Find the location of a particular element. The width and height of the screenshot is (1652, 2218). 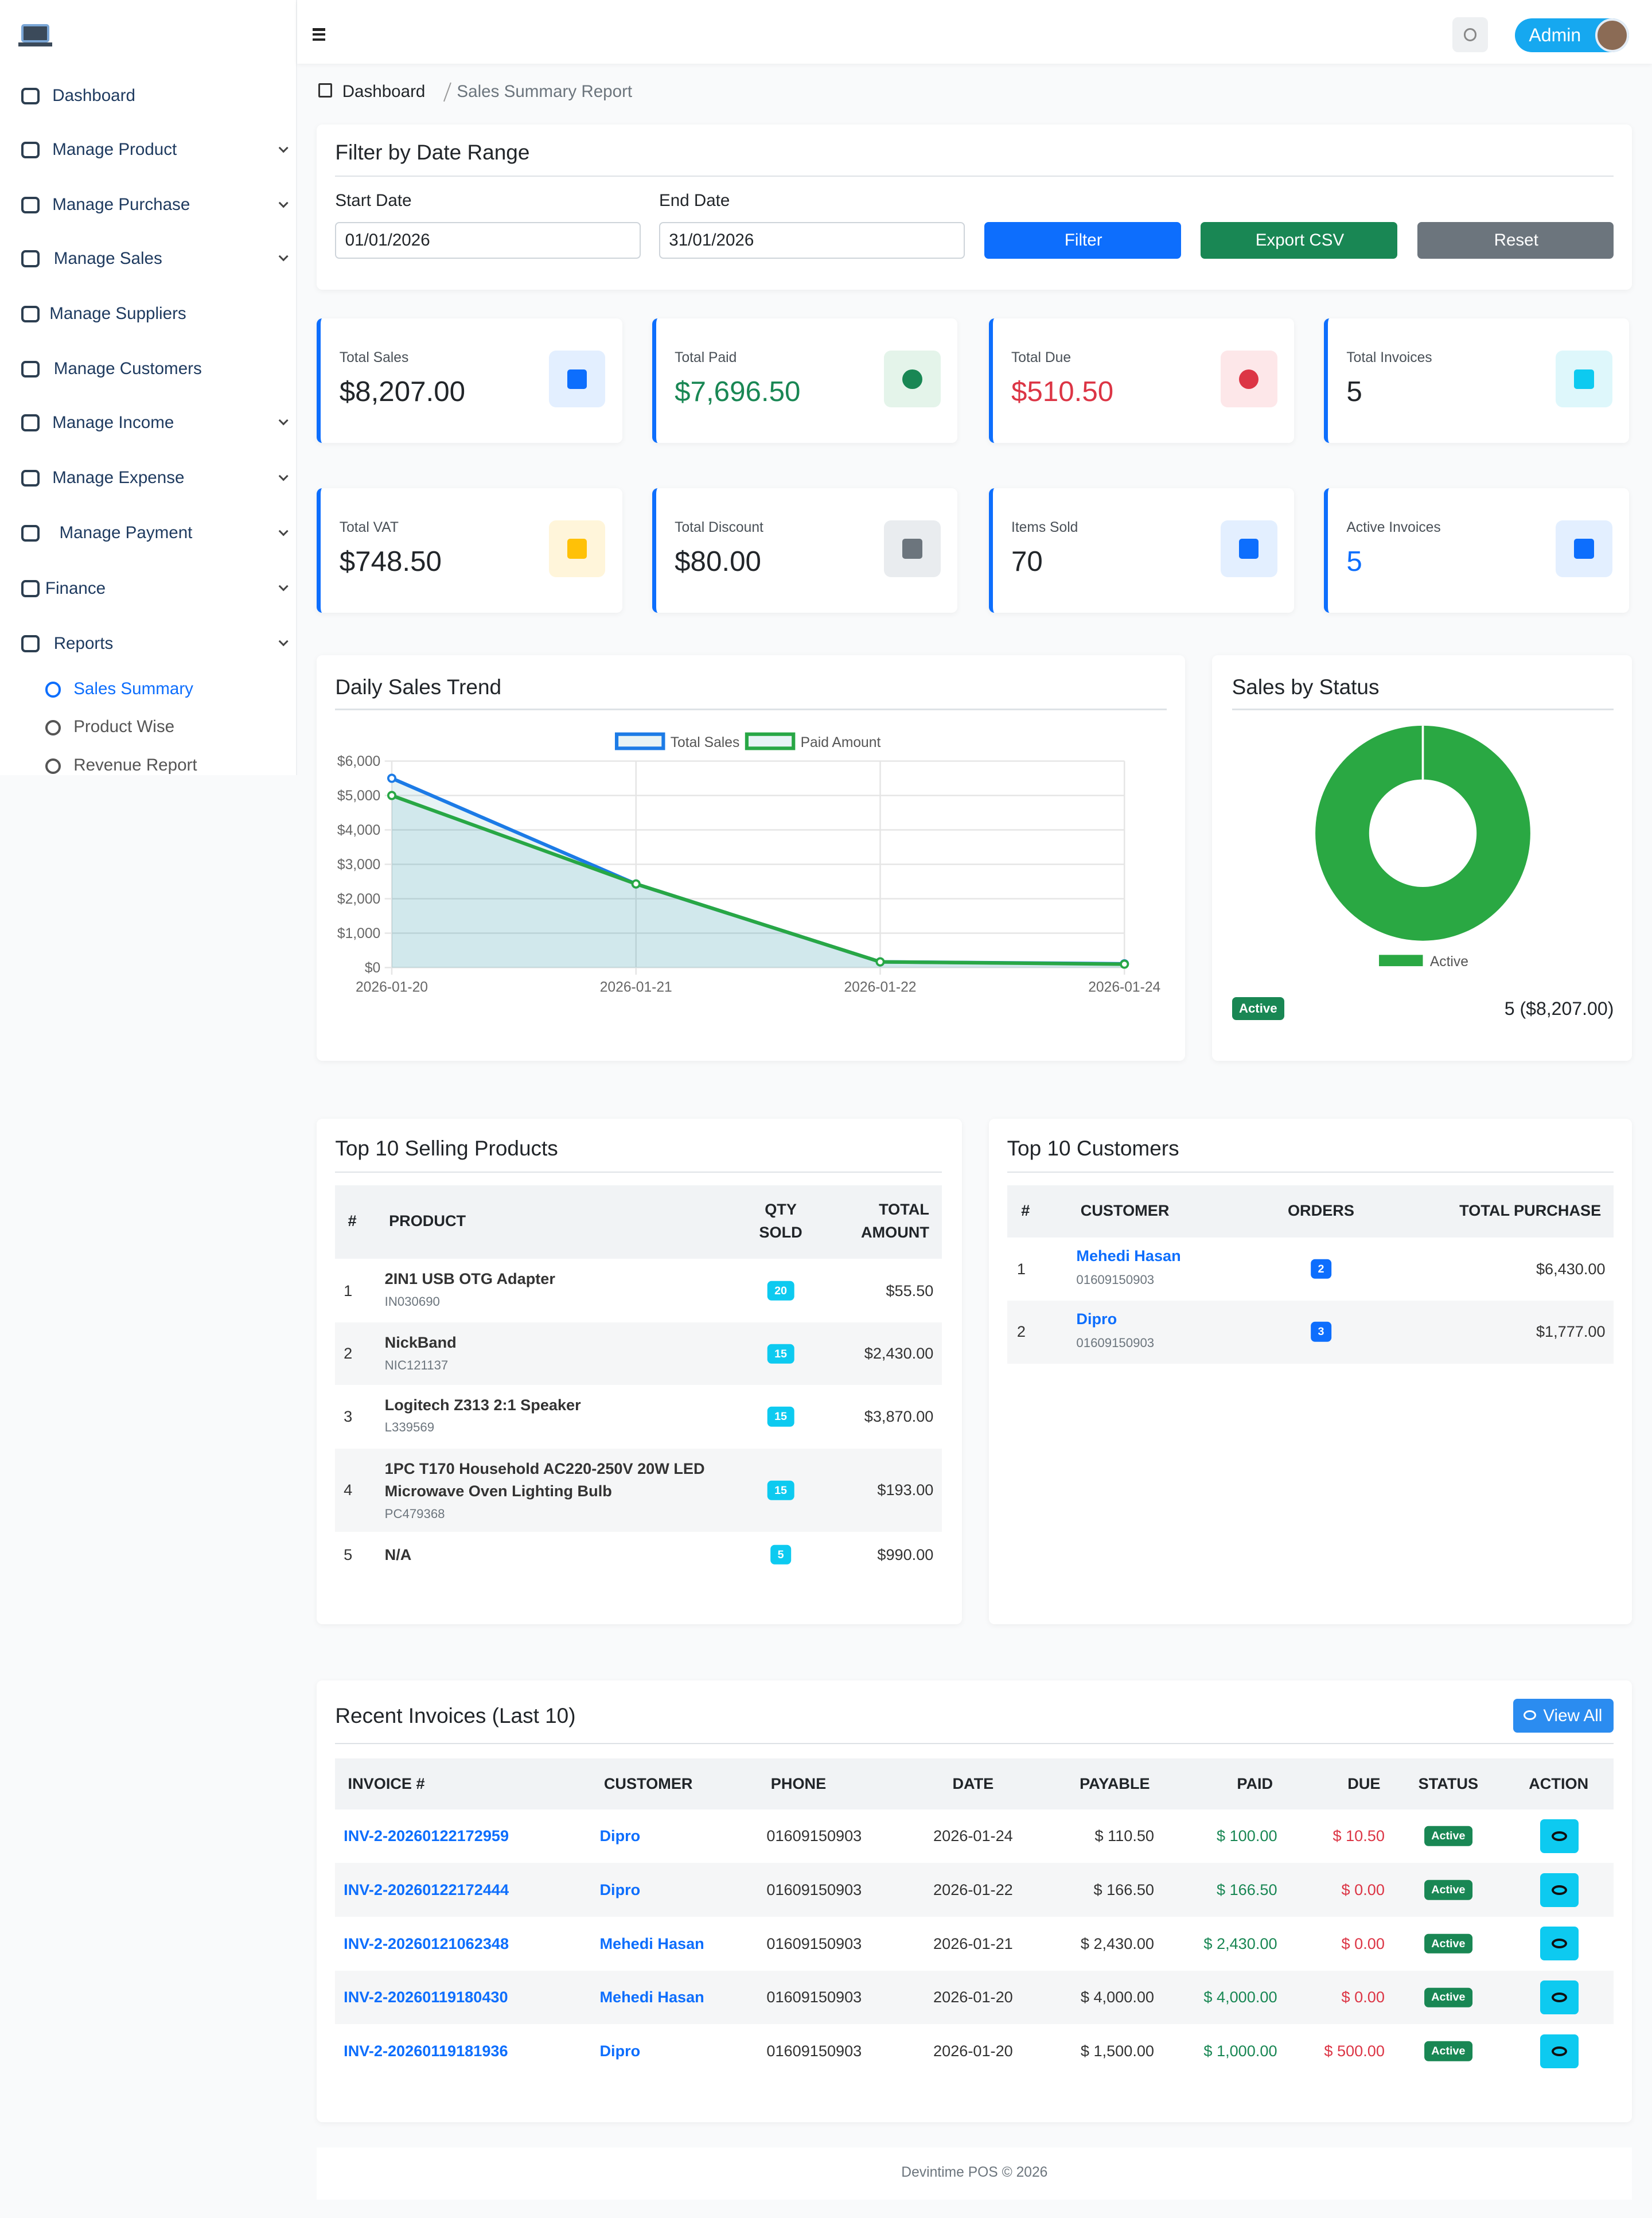

column-header: PAID is located at coordinates (1255, 1784).